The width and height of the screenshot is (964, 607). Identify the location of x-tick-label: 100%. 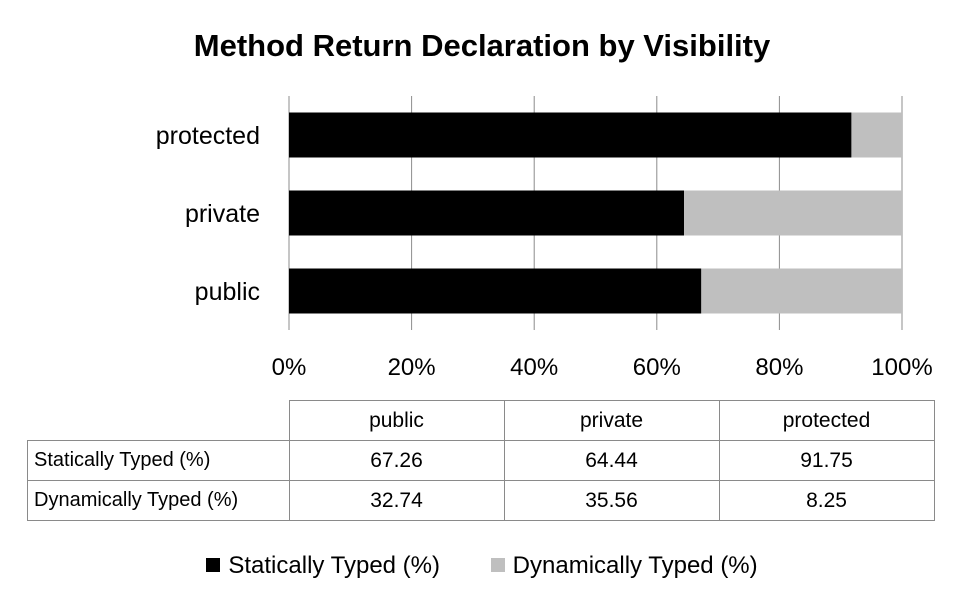
(901, 367).